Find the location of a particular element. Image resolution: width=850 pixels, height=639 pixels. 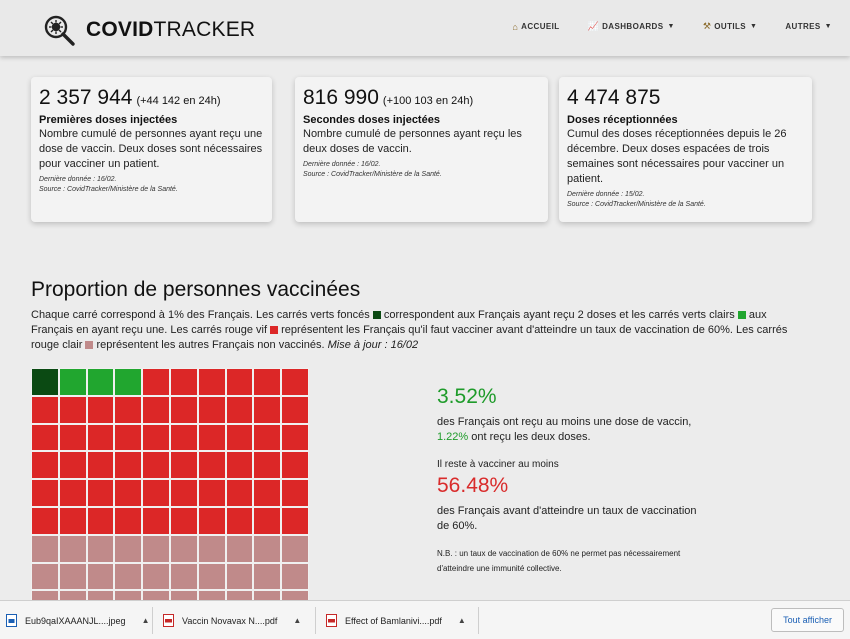

nav-item-autres: AUTRES ▼ is located at coordinates (808, 26).